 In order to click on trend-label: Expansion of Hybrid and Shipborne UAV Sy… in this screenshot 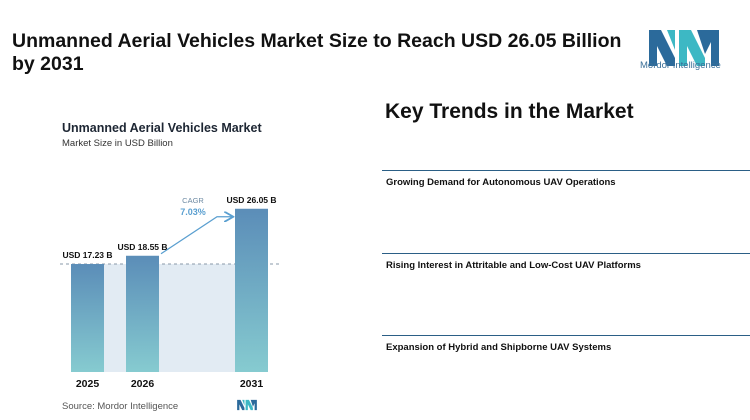, I will do `click(499, 347)`.